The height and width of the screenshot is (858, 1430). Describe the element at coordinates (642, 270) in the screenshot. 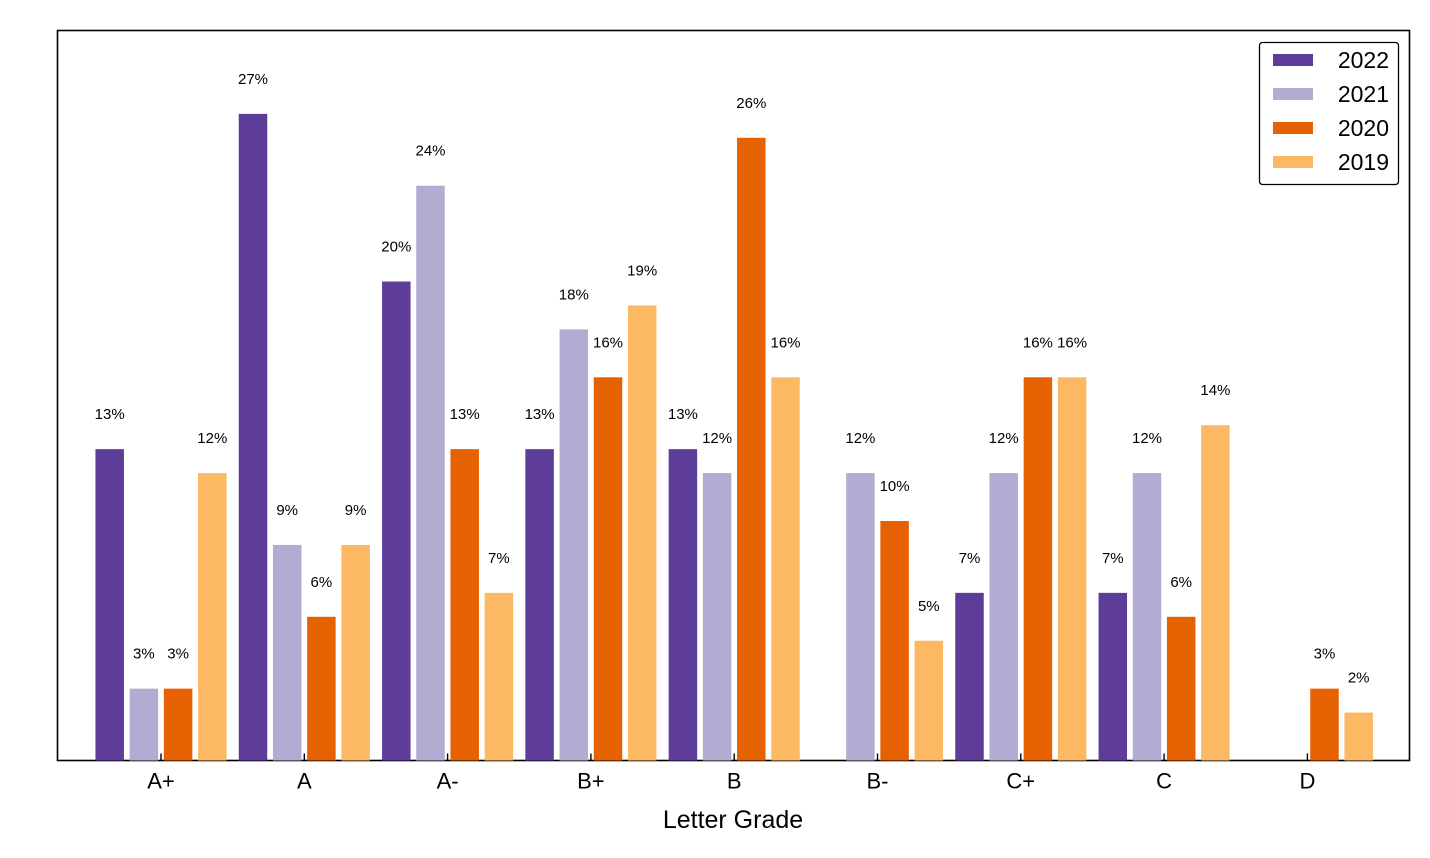

I see `data-label: 19%` at that location.